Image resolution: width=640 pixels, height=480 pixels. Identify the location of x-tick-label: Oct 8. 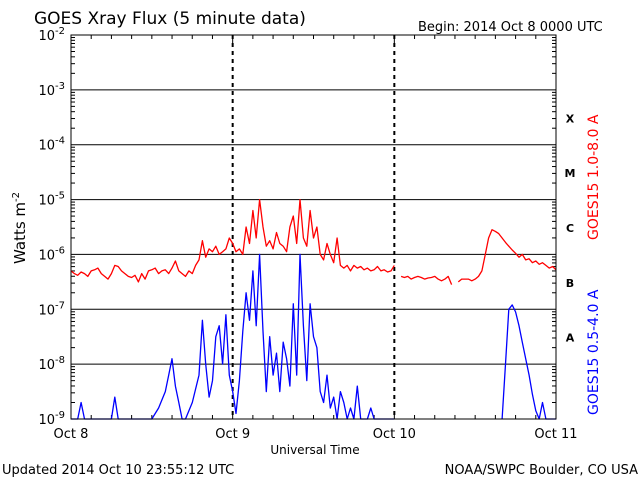
(71, 434).